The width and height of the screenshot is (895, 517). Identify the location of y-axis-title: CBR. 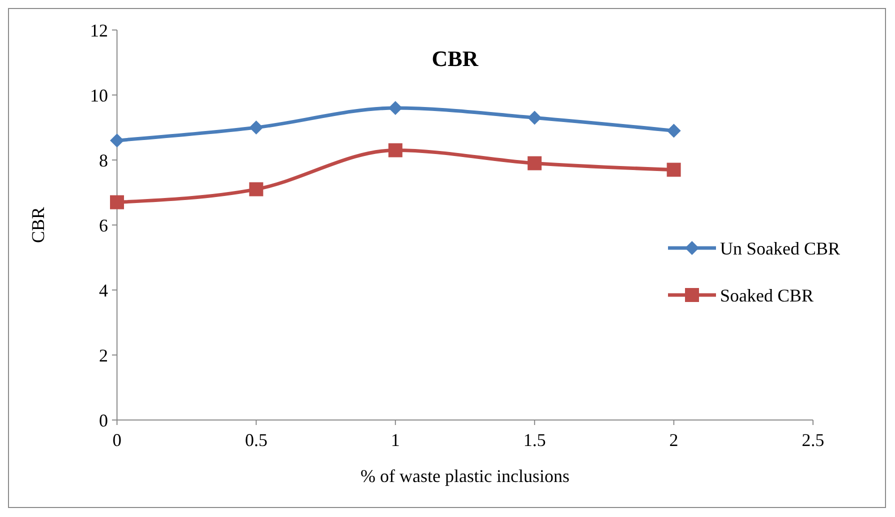
(38, 225).